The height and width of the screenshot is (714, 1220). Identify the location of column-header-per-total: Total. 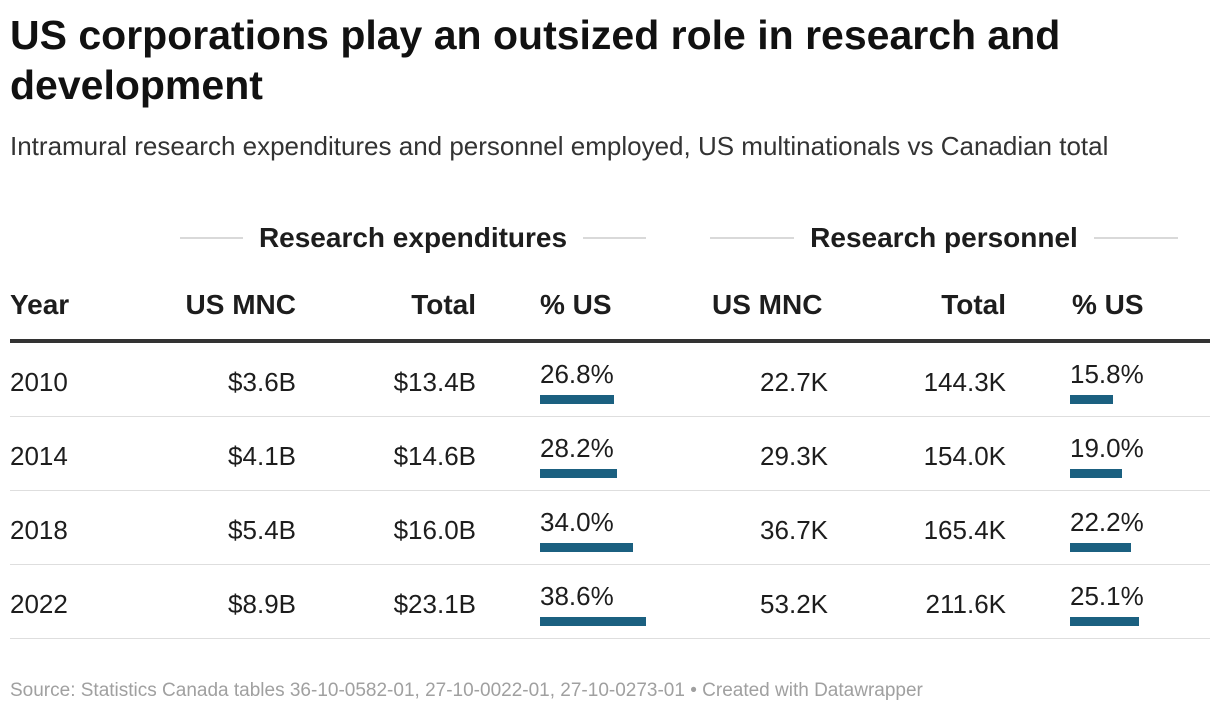
(973, 304).